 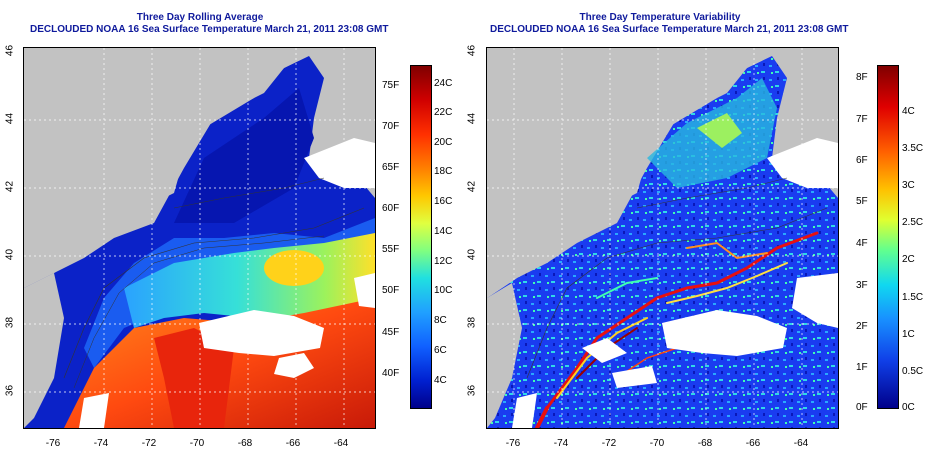 I want to click on left-xlabel-66: -66, so click(x=293, y=443).